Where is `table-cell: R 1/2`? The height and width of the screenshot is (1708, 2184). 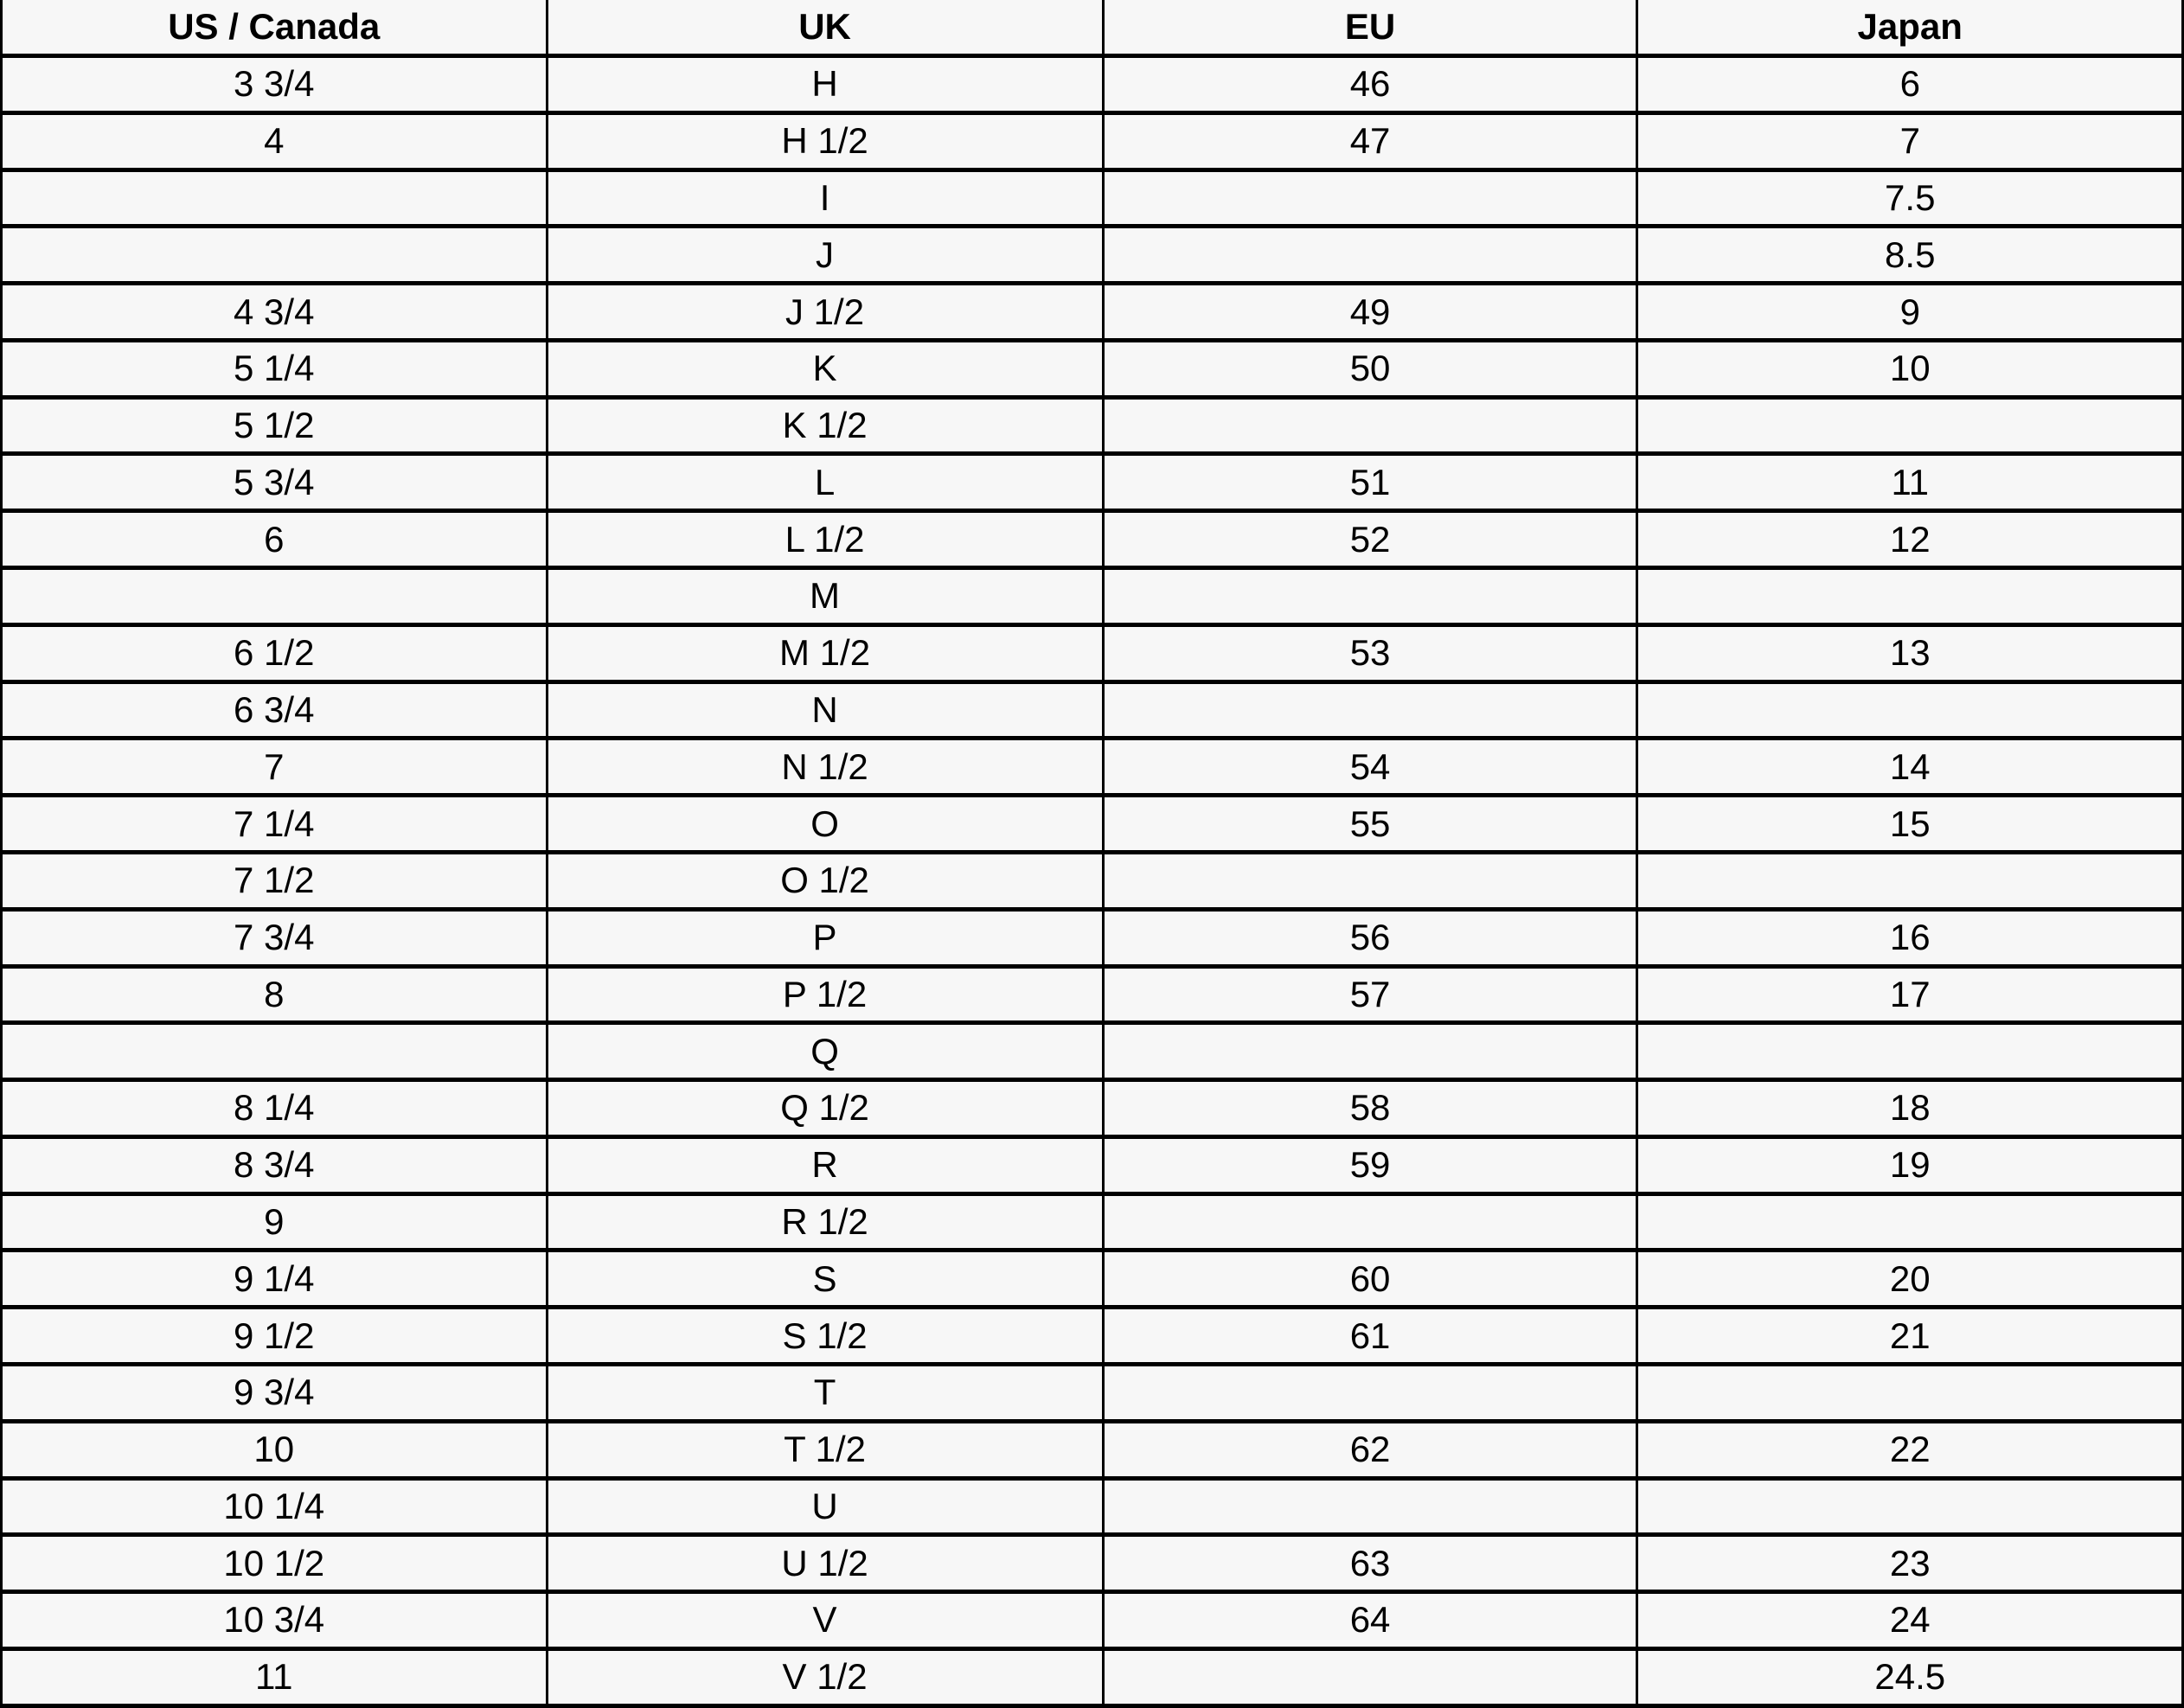 table-cell: R 1/2 is located at coordinates (825, 1222).